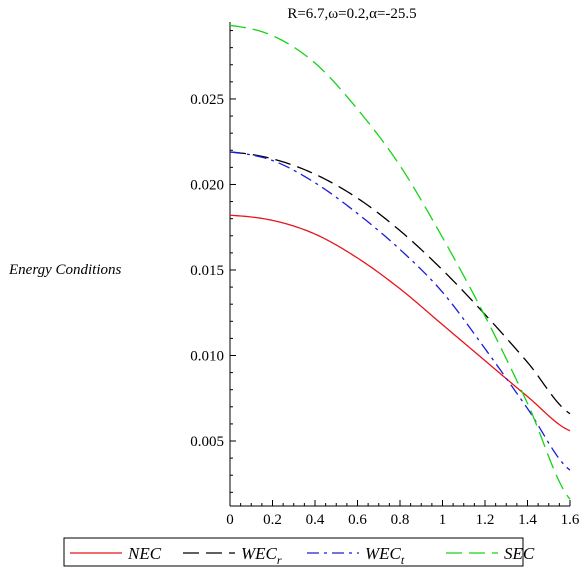  What do you see at coordinates (403, 560) in the screenshot?
I see `legend-subscript: t` at bounding box center [403, 560].